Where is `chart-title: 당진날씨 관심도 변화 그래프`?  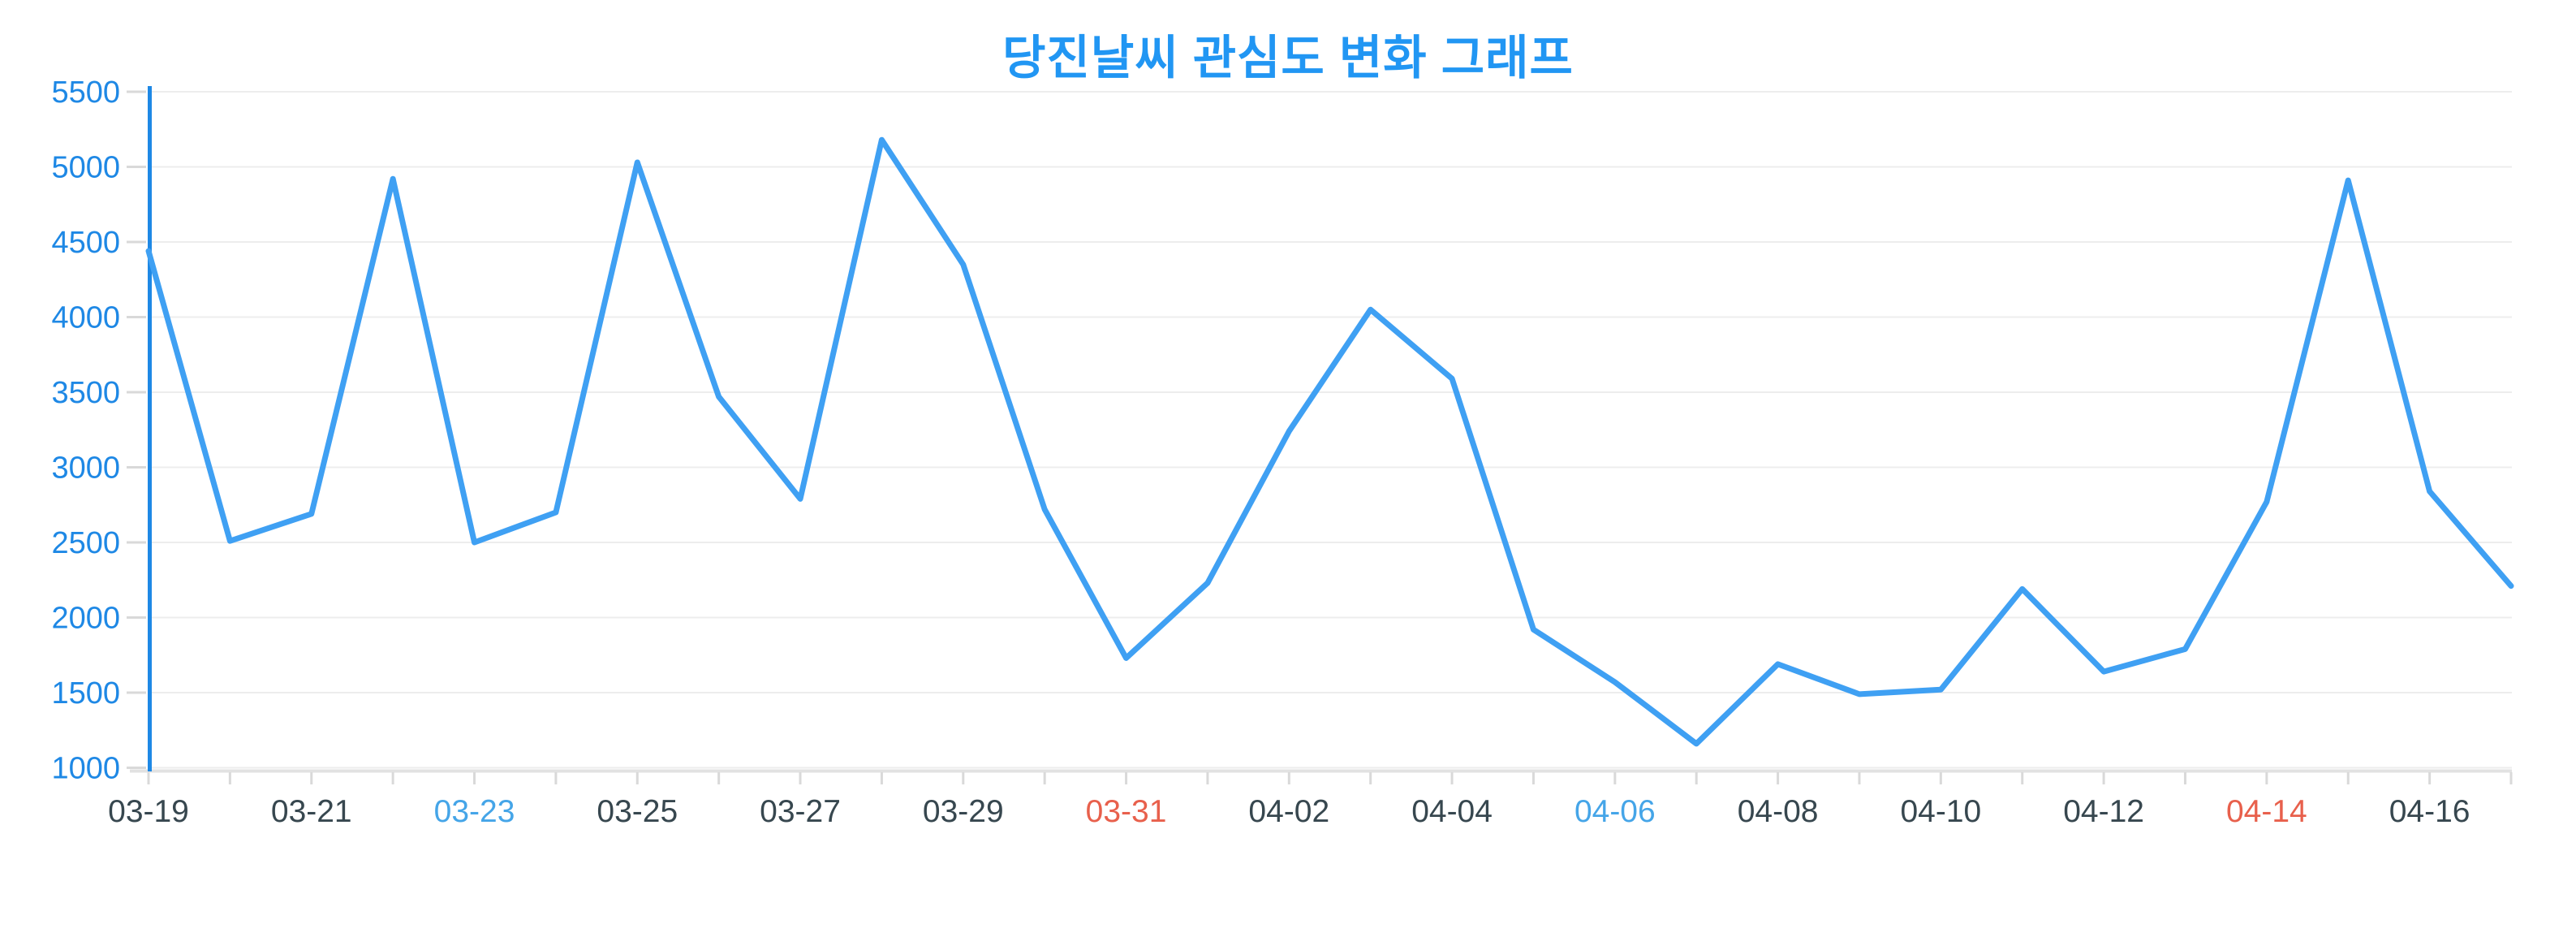
chart-title: 당진날씨 관심도 변화 그래프 is located at coordinates (1288, 58).